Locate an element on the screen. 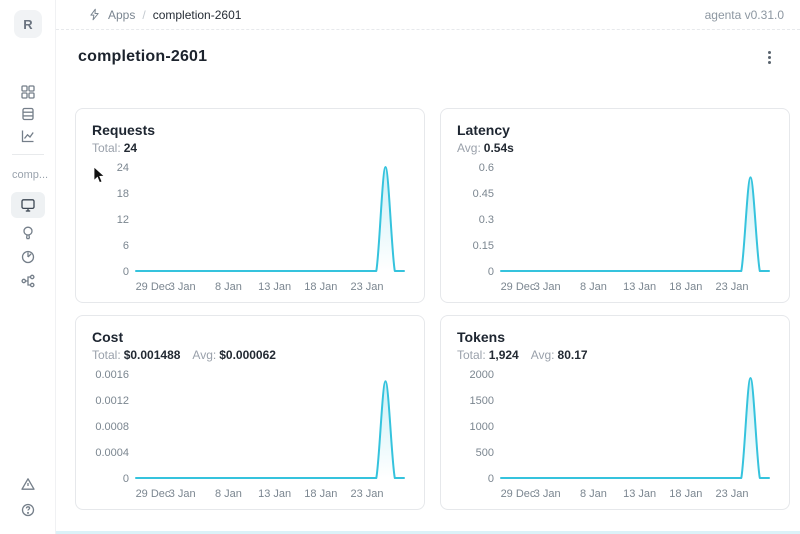 The image size is (800, 534). breadcrumb-current: completion-2601 is located at coordinates (197, 14).